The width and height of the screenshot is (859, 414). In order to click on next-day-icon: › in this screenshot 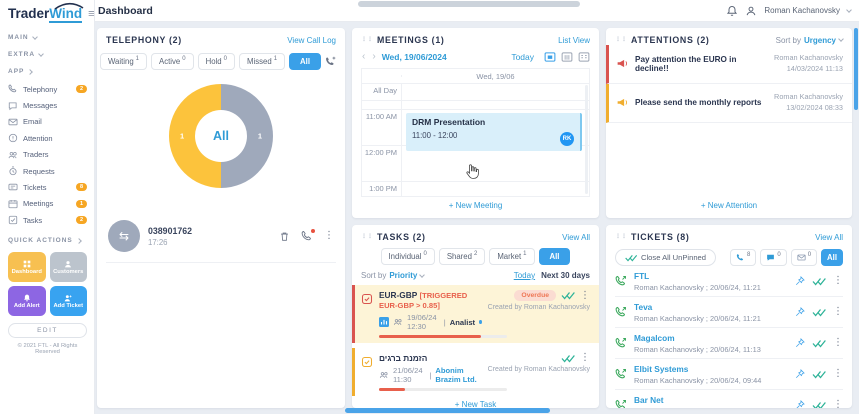, I will do `click(374, 56)`.